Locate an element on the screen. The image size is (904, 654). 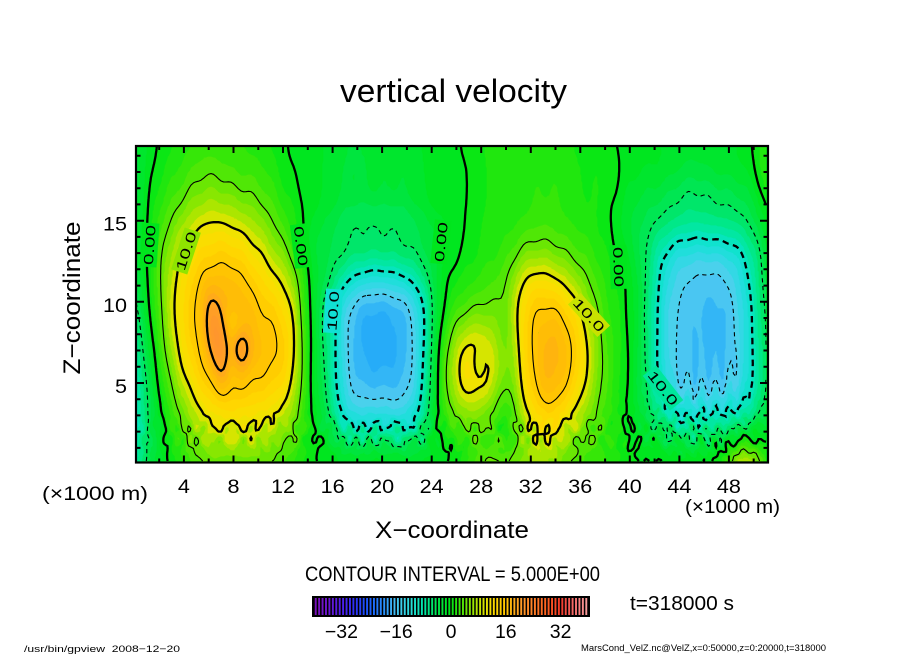
svg-text: /usr/bin/gpview 2008−12−20 is located at coordinates (102, 649).